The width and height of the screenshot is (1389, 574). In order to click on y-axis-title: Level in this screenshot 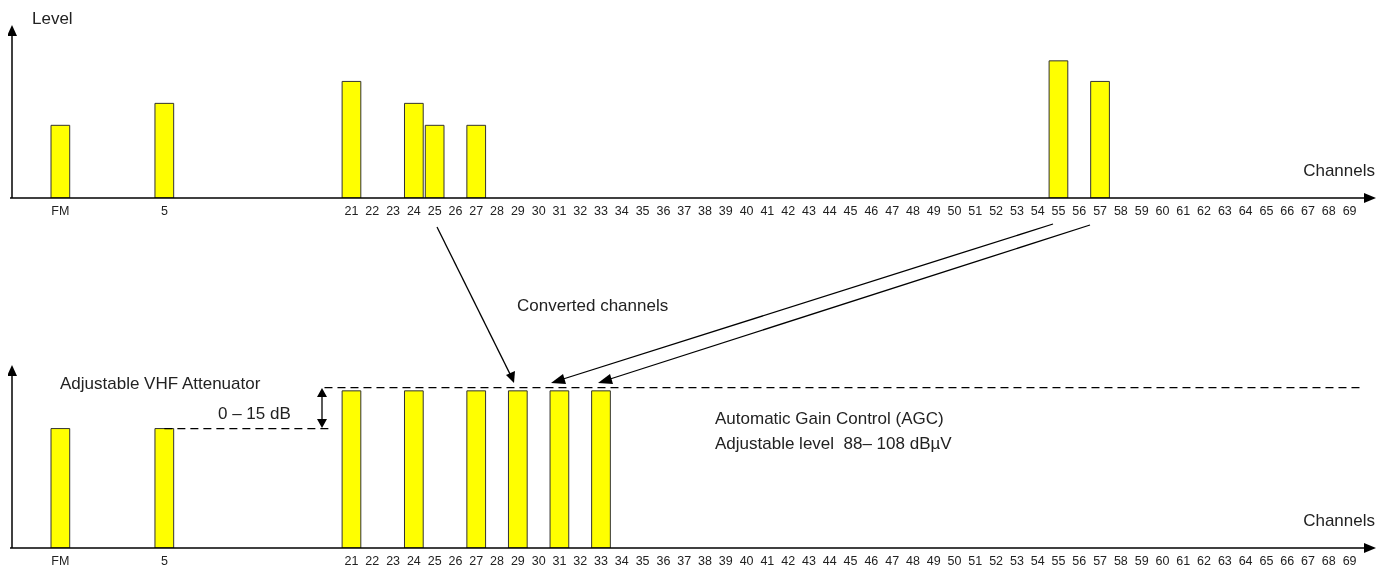, I will do `click(52, 18)`.